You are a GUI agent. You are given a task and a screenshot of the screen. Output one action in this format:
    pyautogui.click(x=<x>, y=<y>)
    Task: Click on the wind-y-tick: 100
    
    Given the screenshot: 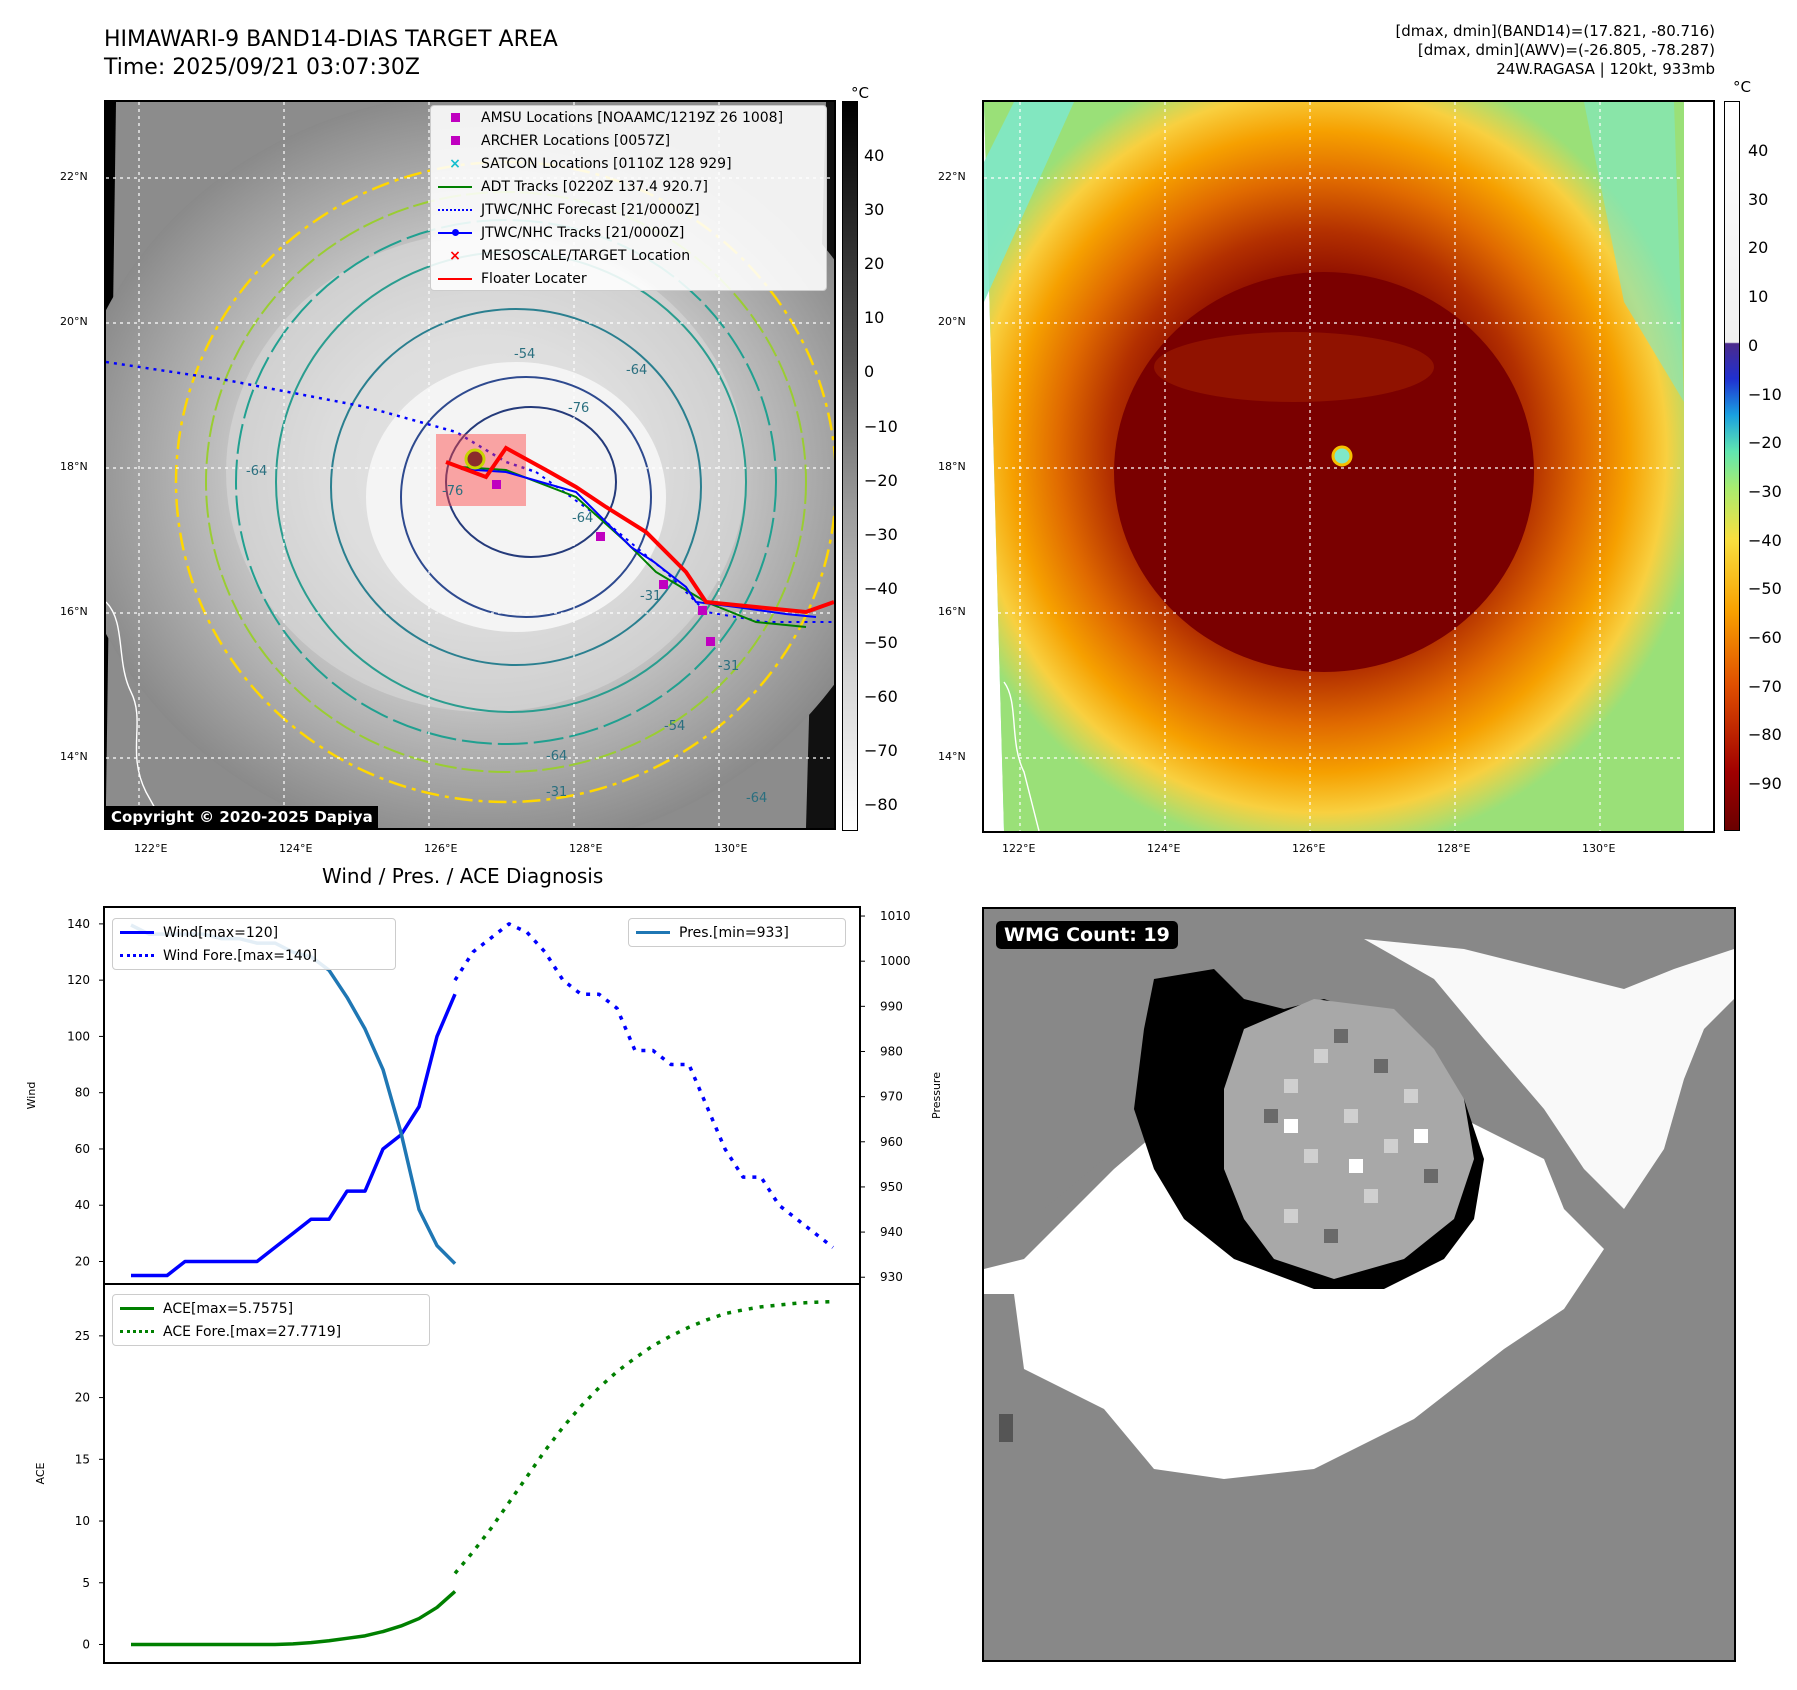 What is the action you would take?
    pyautogui.click(x=78, y=1036)
    